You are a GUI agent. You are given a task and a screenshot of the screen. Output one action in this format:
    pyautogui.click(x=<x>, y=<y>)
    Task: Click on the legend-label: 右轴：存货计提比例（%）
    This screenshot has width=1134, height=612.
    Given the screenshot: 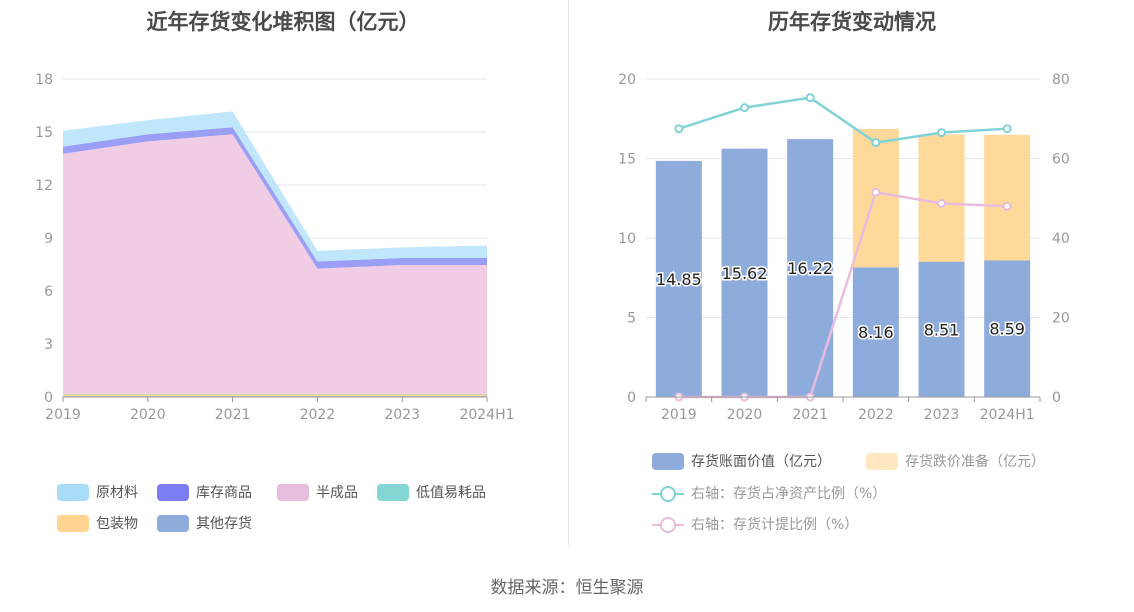 What is the action you would take?
    pyautogui.click(x=775, y=525)
    